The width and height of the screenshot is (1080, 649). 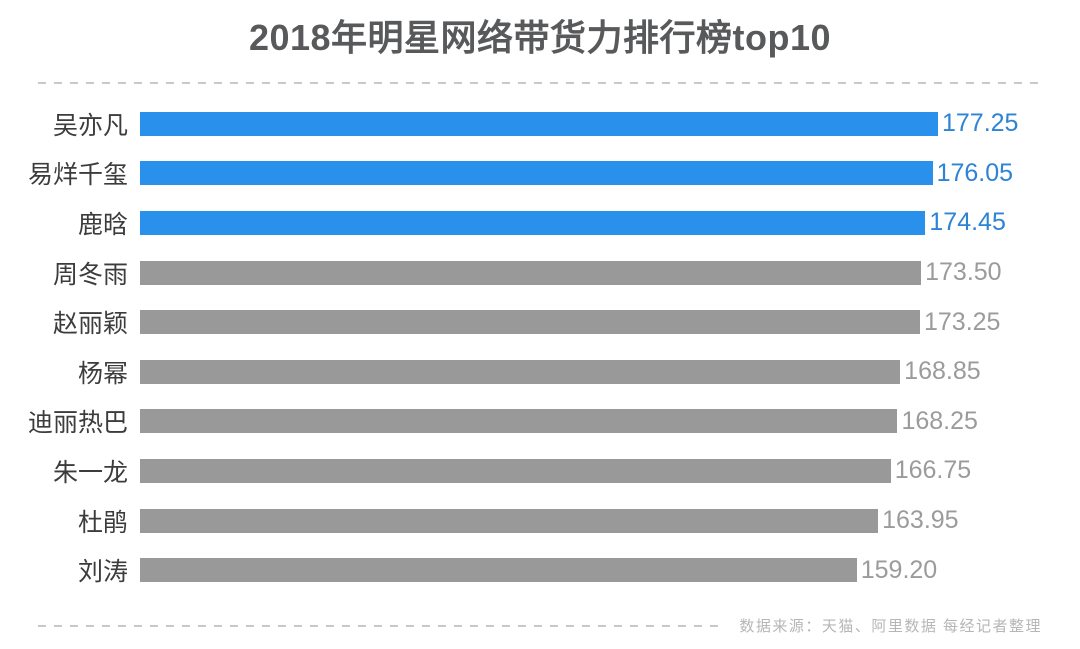 I want to click on bar-row: 周冬雨 173.50, so click(x=540, y=273).